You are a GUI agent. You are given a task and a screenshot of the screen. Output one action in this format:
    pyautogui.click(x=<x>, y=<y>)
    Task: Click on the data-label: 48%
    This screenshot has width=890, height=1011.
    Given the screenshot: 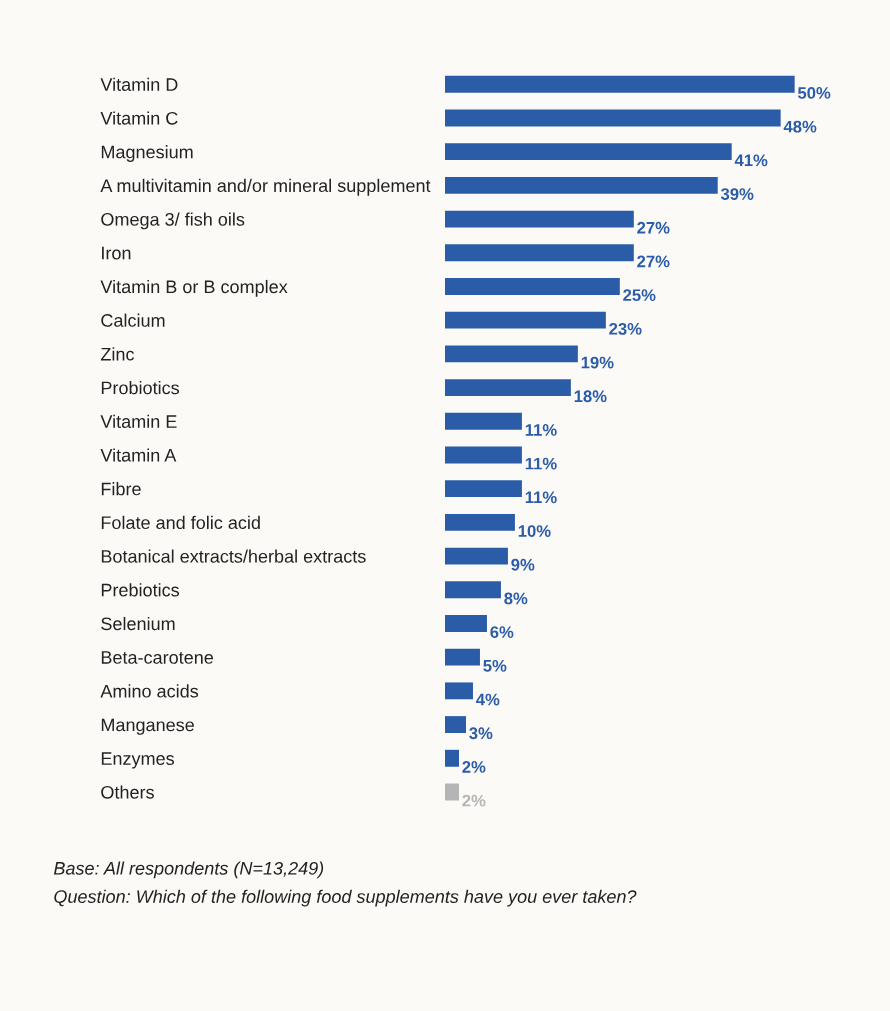 What is the action you would take?
    pyautogui.click(x=800, y=126)
    